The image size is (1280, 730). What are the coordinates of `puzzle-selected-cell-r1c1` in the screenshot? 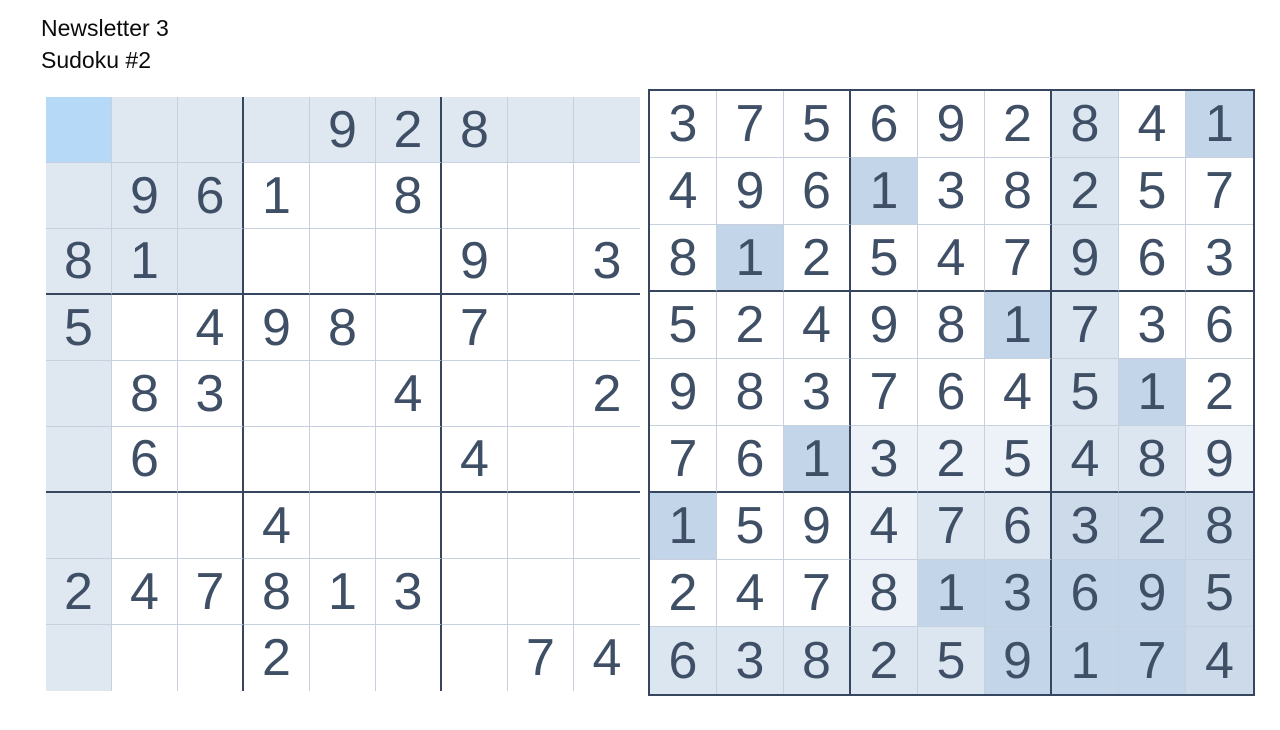 It's located at (79, 130).